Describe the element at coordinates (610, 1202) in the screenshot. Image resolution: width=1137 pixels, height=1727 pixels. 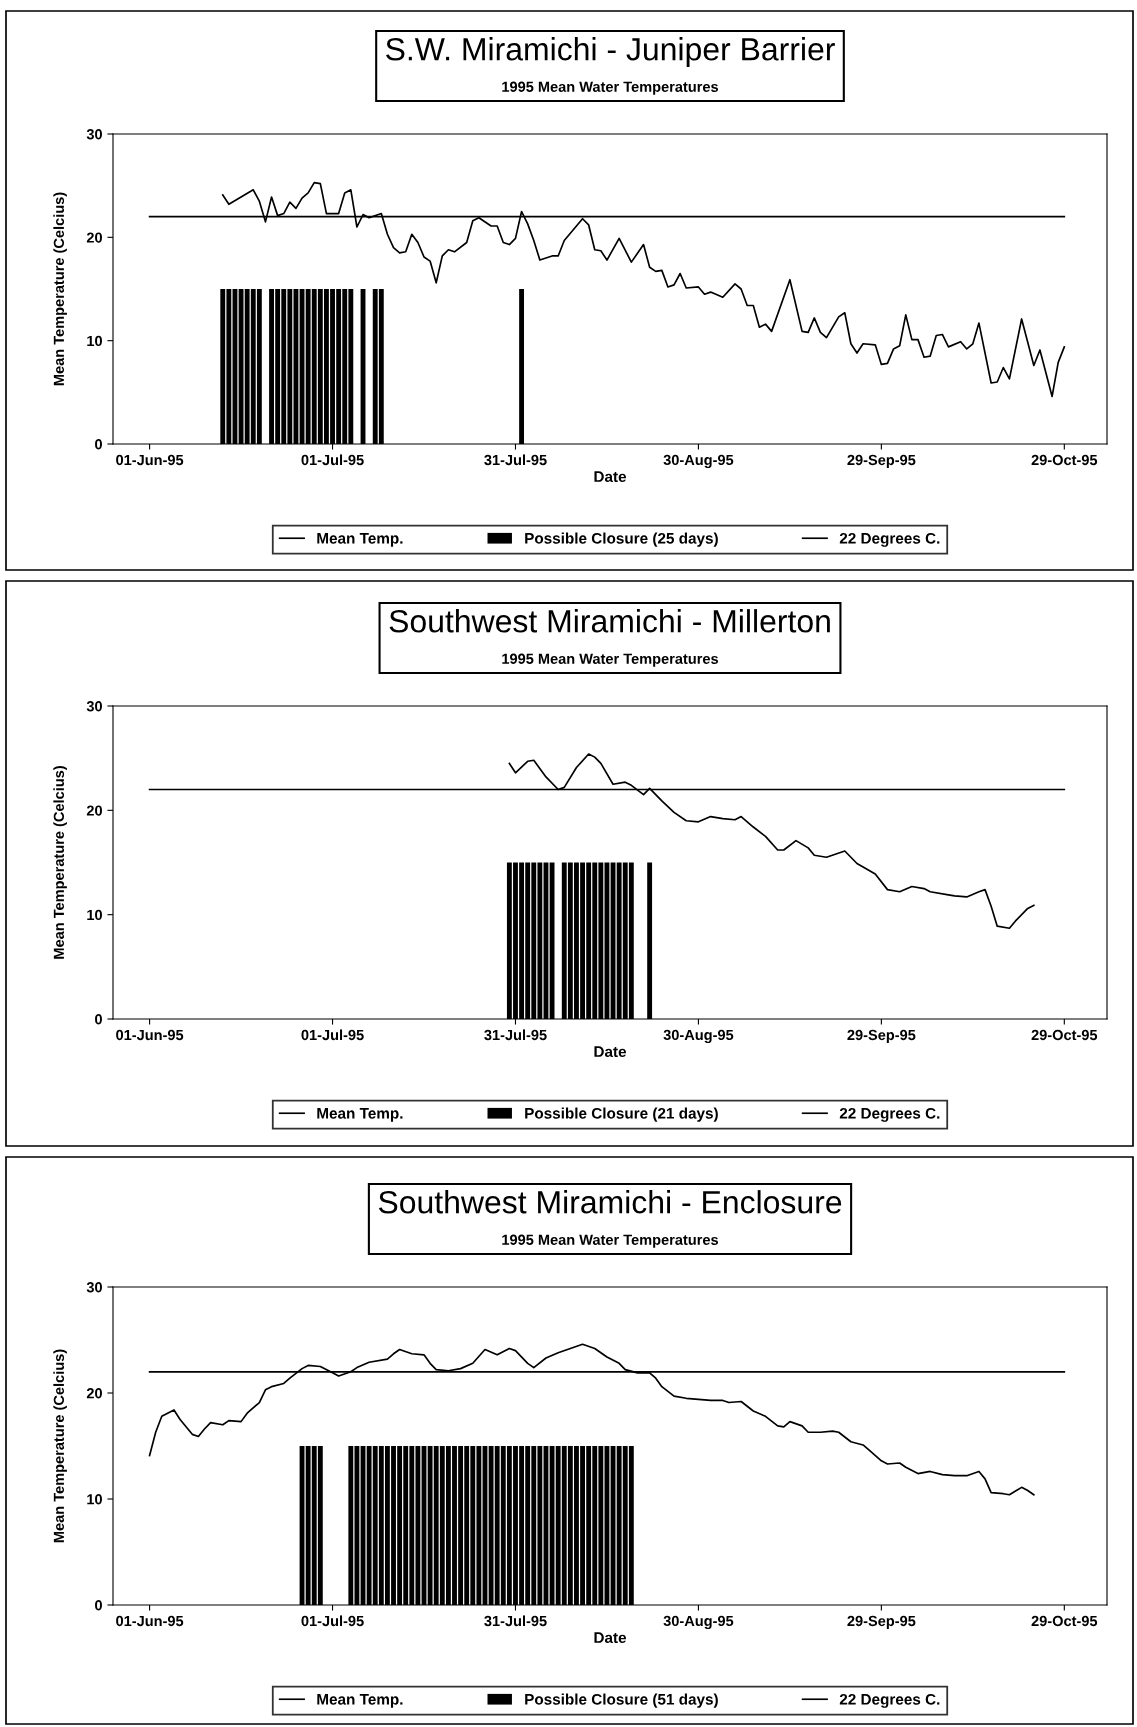
I see `chart-title: Southwest Miramichi - Enclosure` at that location.